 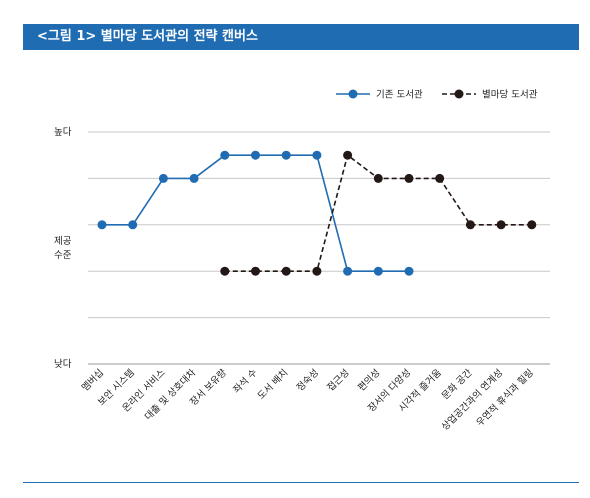 I want to click on x-tick-label: 우연적 휴식과 힐링, so click(x=505, y=398).